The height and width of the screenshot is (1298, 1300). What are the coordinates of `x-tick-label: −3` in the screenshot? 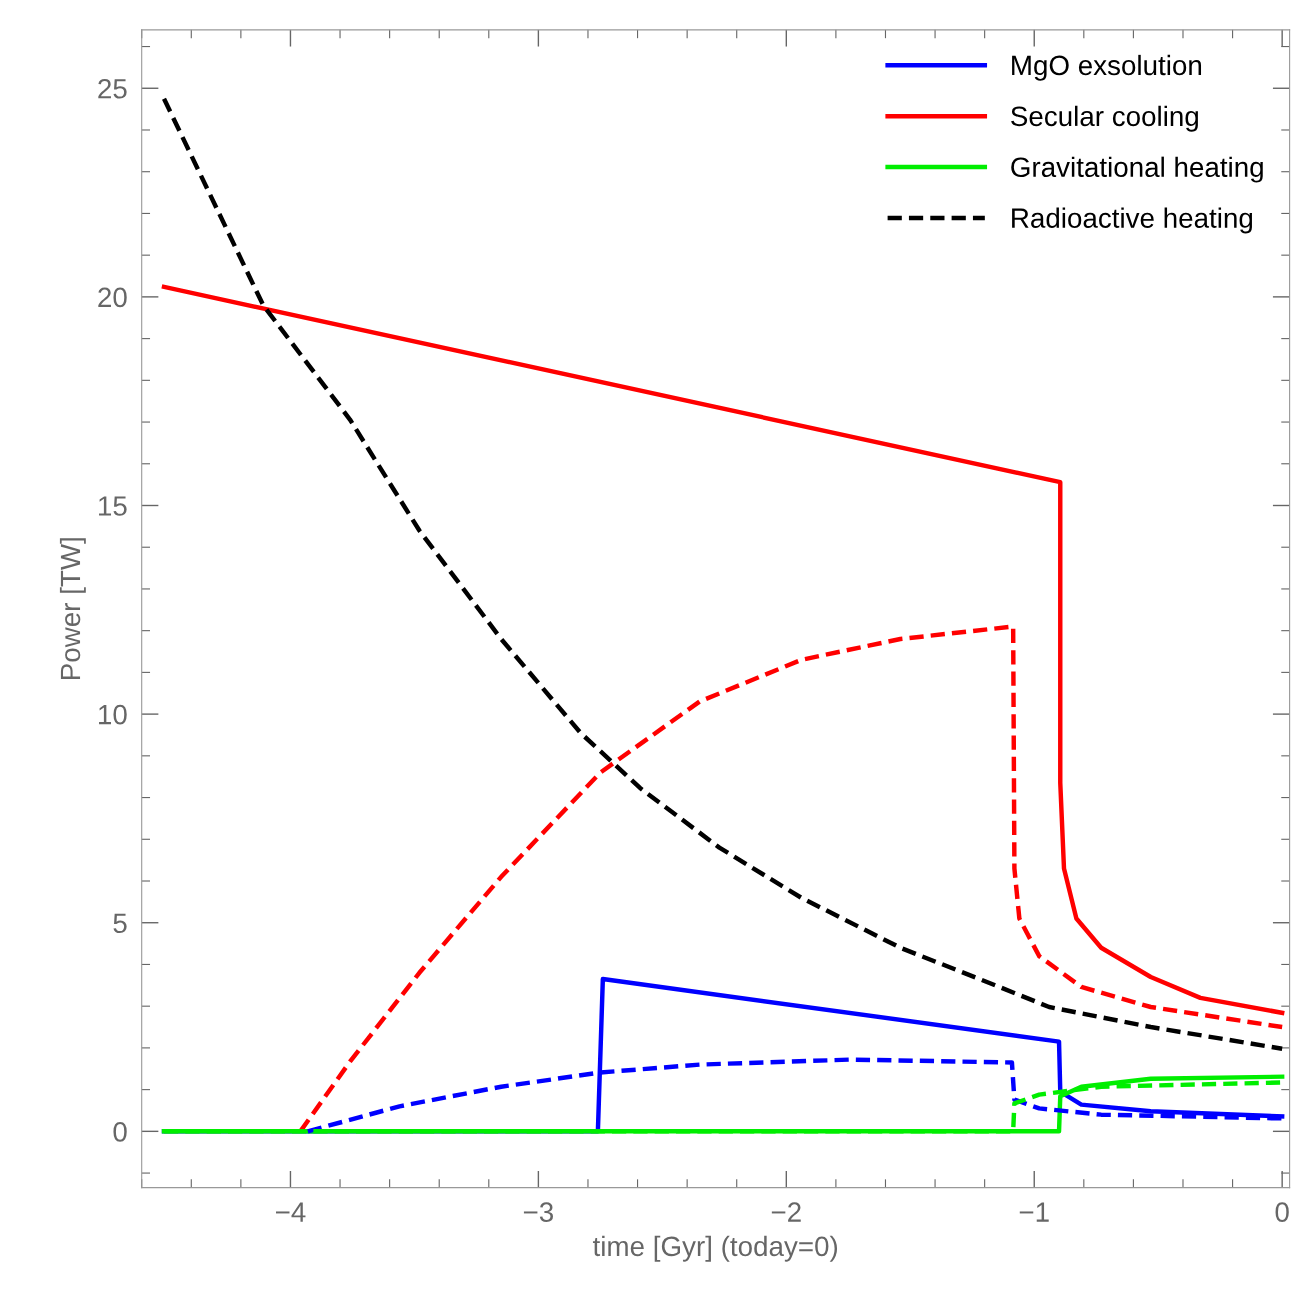 It's located at (538, 1212).